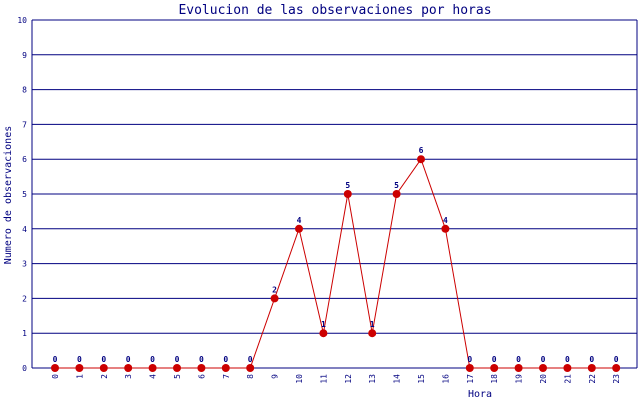 This screenshot has width=640, height=405. I want to click on x-tick-label: 15, so click(421, 379).